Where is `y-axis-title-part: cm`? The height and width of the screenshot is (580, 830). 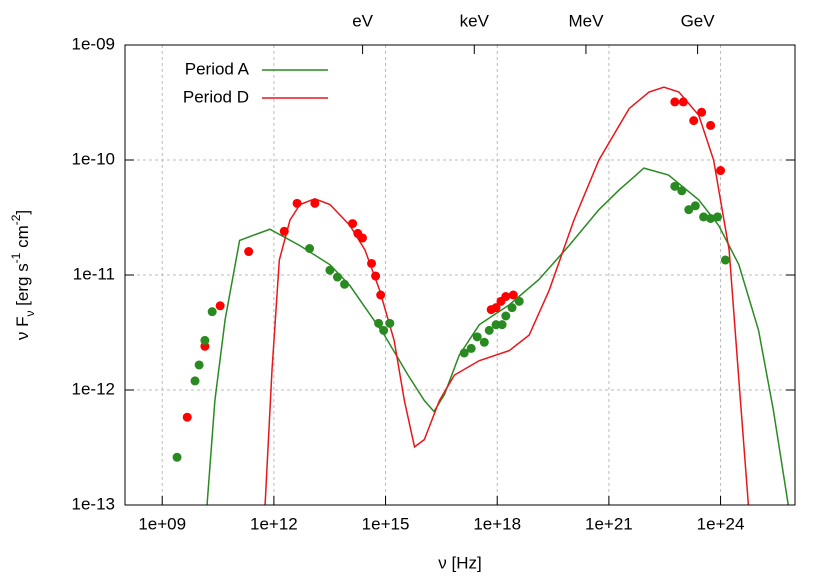
y-axis-title-part: cm is located at coordinates (22, 238).